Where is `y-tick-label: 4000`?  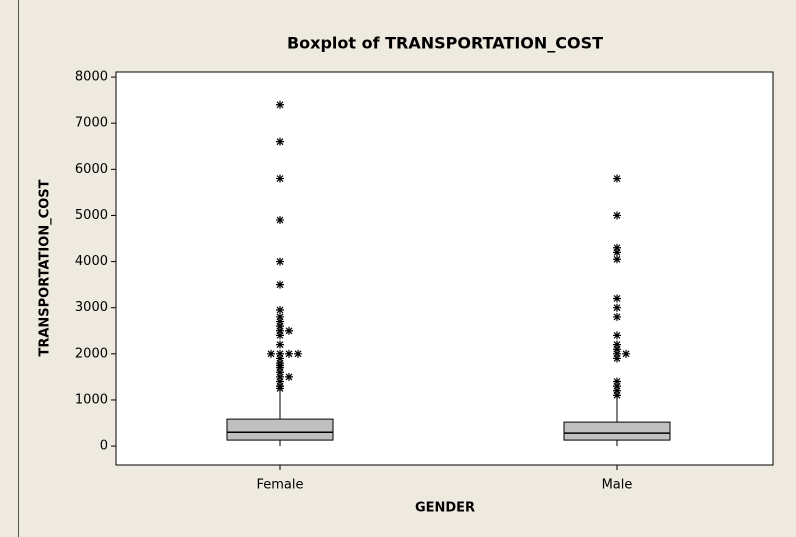 y-tick-label: 4000 is located at coordinates (91, 261).